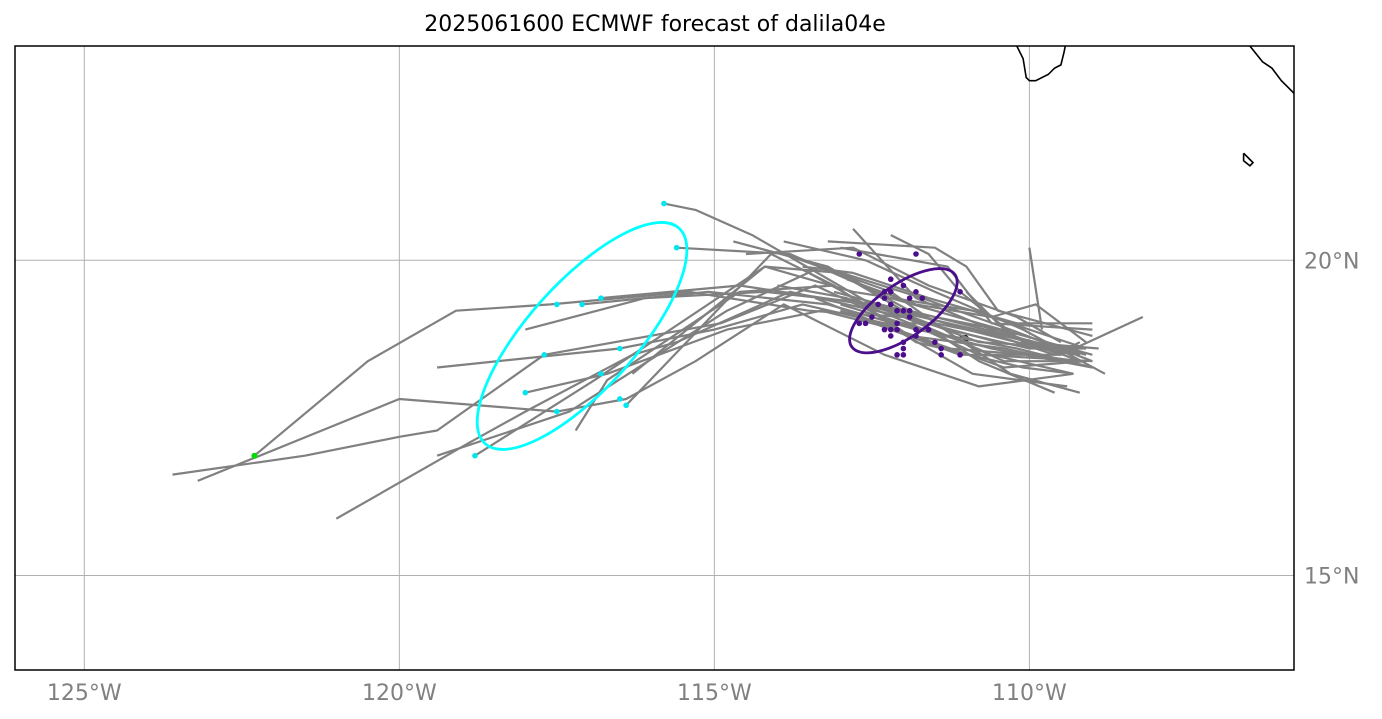 This screenshot has width=1382, height=719. I want to click on y-tick-label-0: 20°N, so click(1331, 261).